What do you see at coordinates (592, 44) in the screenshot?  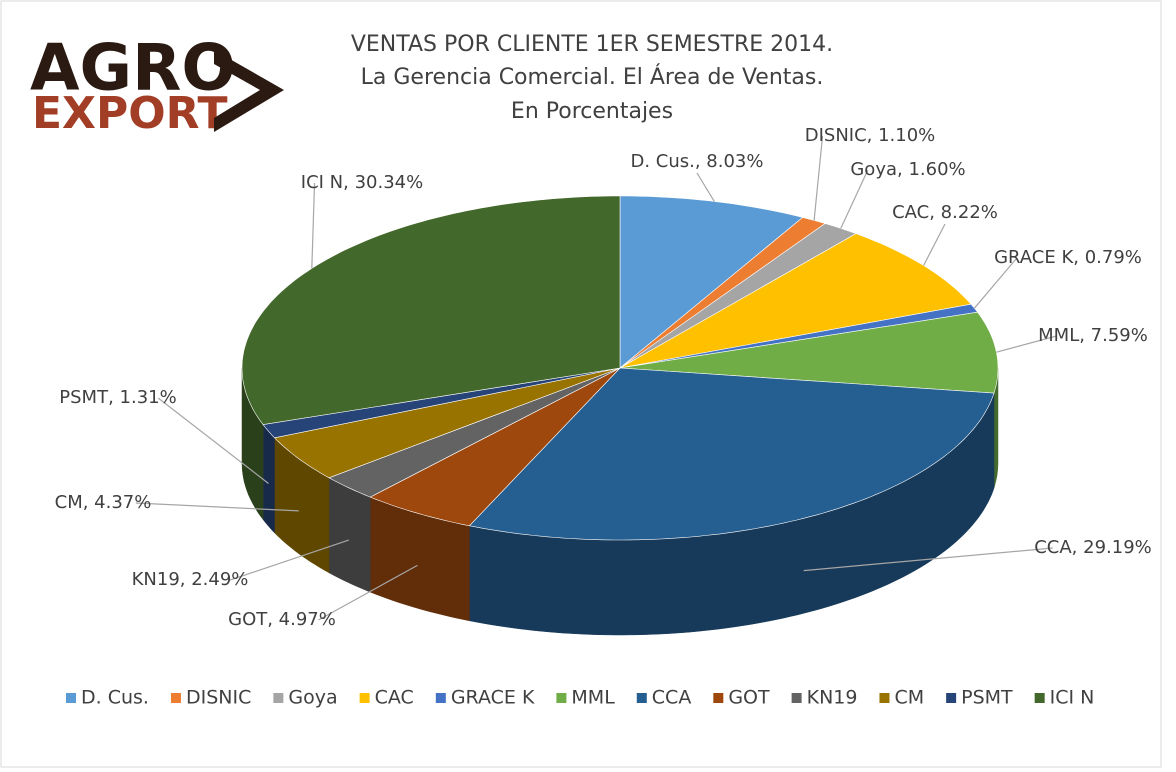 I see `chart-title: VENTAS POR CLIENTE 1ER SEMESTRE 2014.` at bounding box center [592, 44].